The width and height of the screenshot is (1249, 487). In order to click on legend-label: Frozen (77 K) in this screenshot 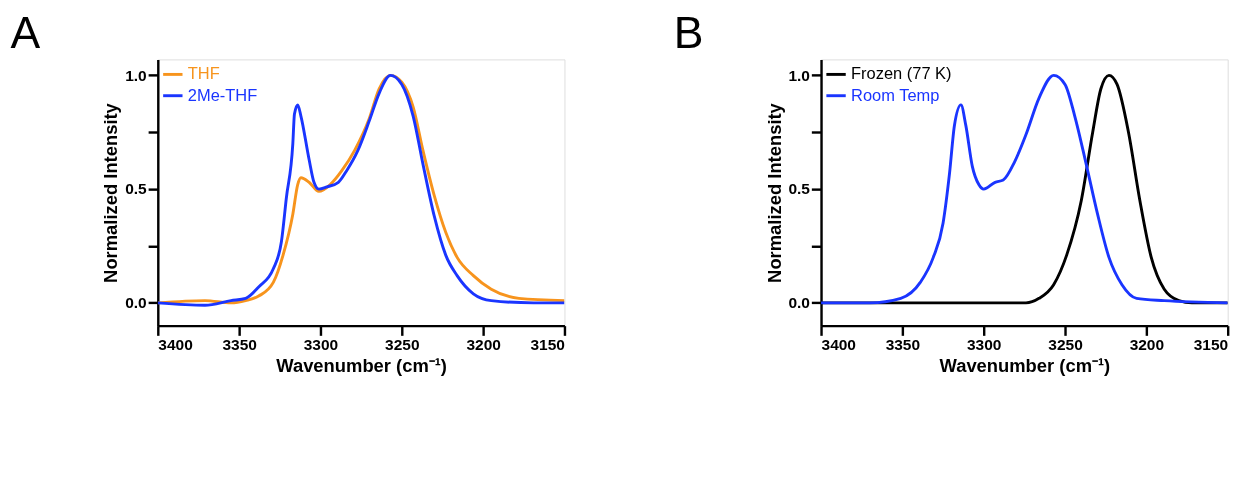, I will do `click(901, 73)`.